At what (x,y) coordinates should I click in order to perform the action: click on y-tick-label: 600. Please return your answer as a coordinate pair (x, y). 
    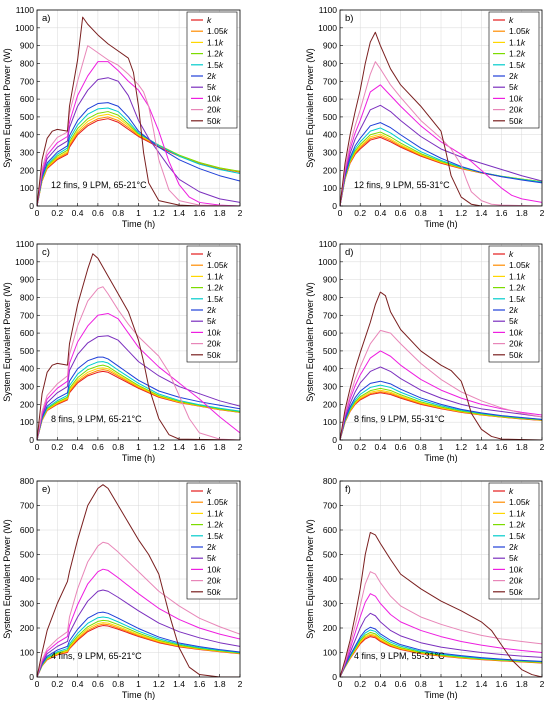
    Looking at the image, I should click on (330, 530).